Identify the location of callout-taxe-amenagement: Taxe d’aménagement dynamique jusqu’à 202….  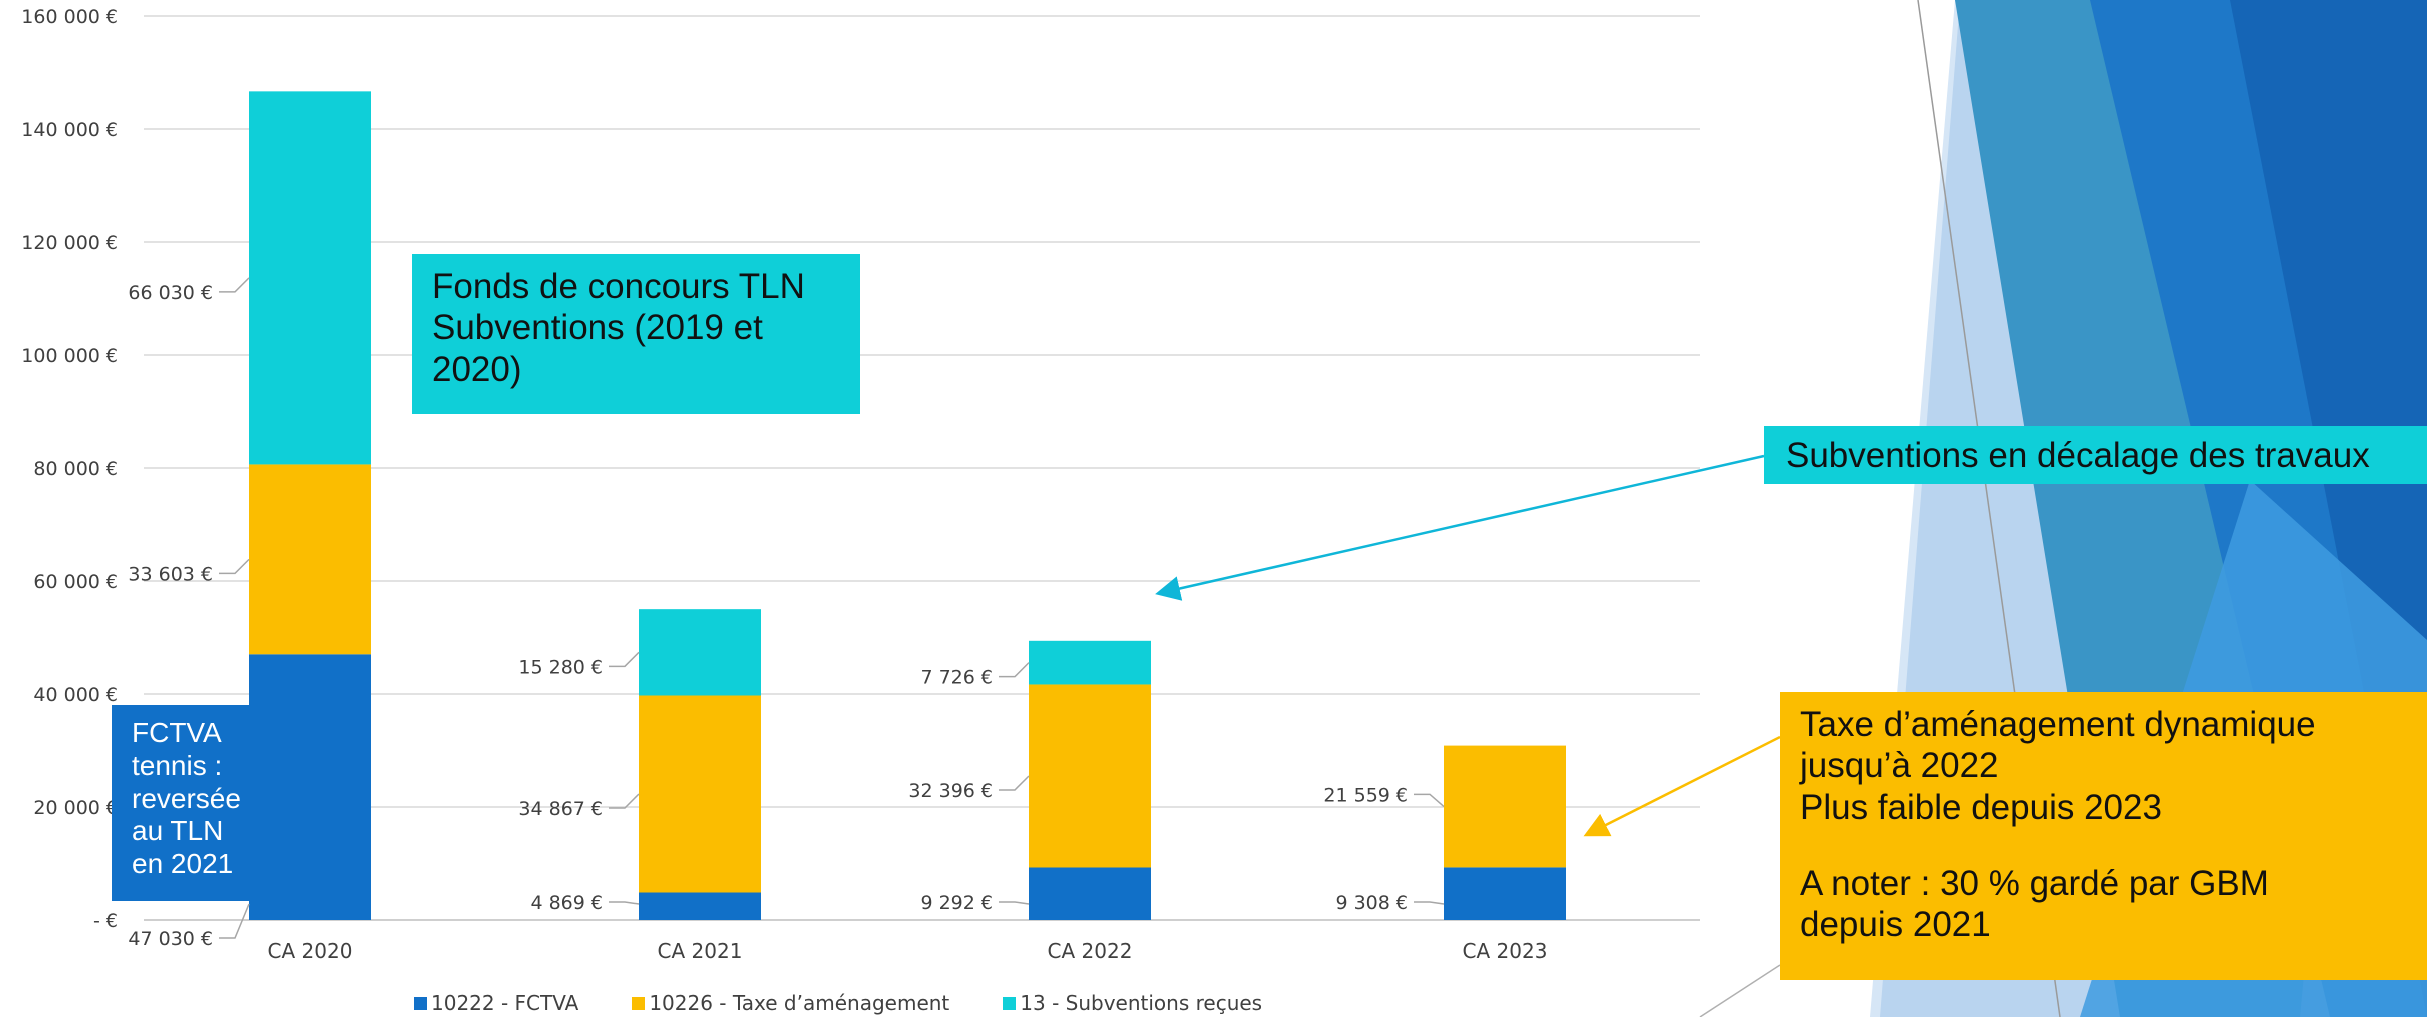
(2103, 836).